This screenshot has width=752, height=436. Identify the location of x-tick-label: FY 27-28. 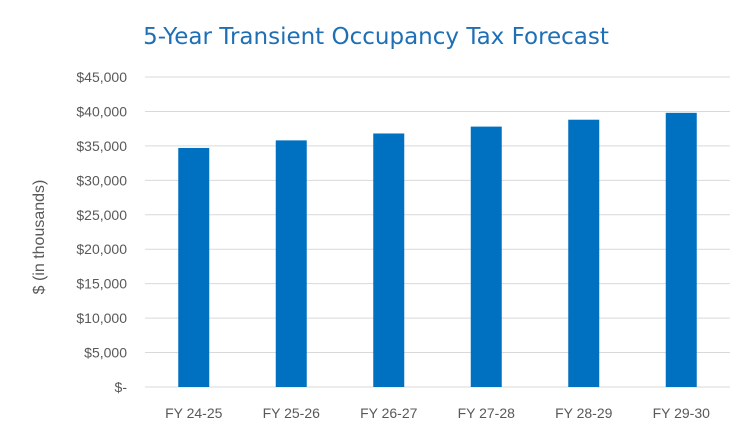
(487, 413).